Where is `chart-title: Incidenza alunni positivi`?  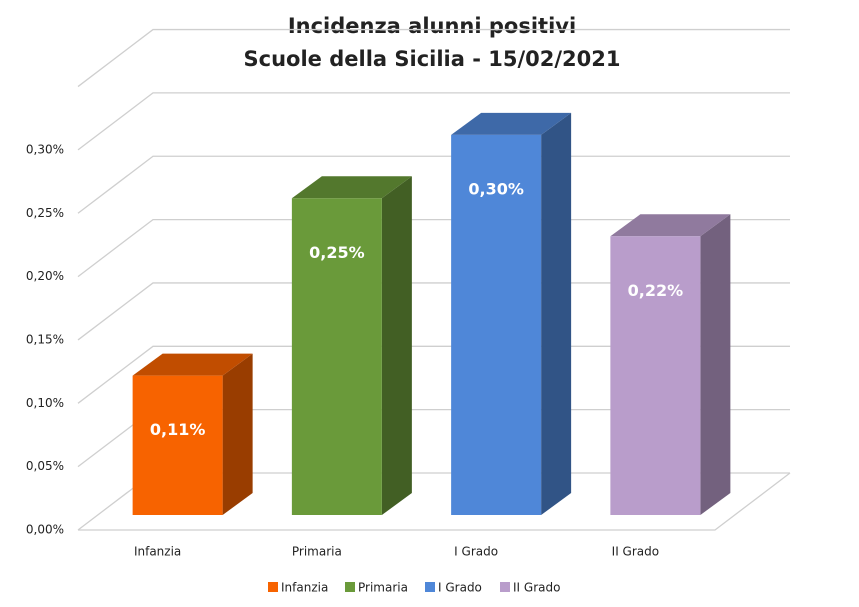 chart-title: Incidenza alunni positivi is located at coordinates (432, 26).